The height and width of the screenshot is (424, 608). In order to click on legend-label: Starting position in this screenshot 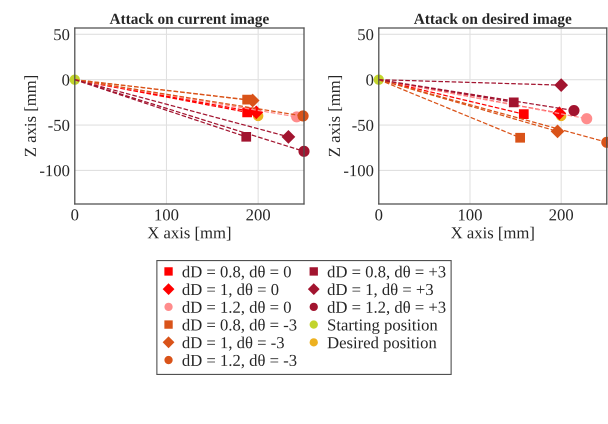, I will do `click(383, 326)`.